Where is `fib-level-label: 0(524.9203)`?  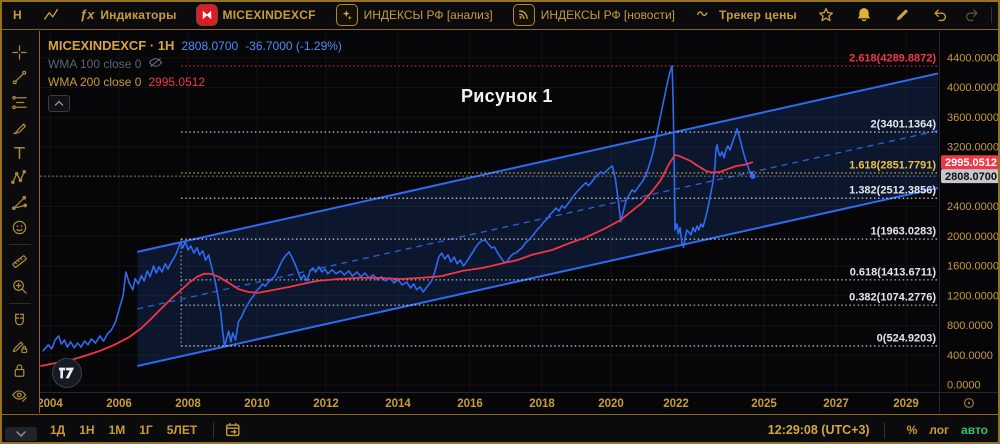
fib-level-label: 0(524.9203) is located at coordinates (907, 338).